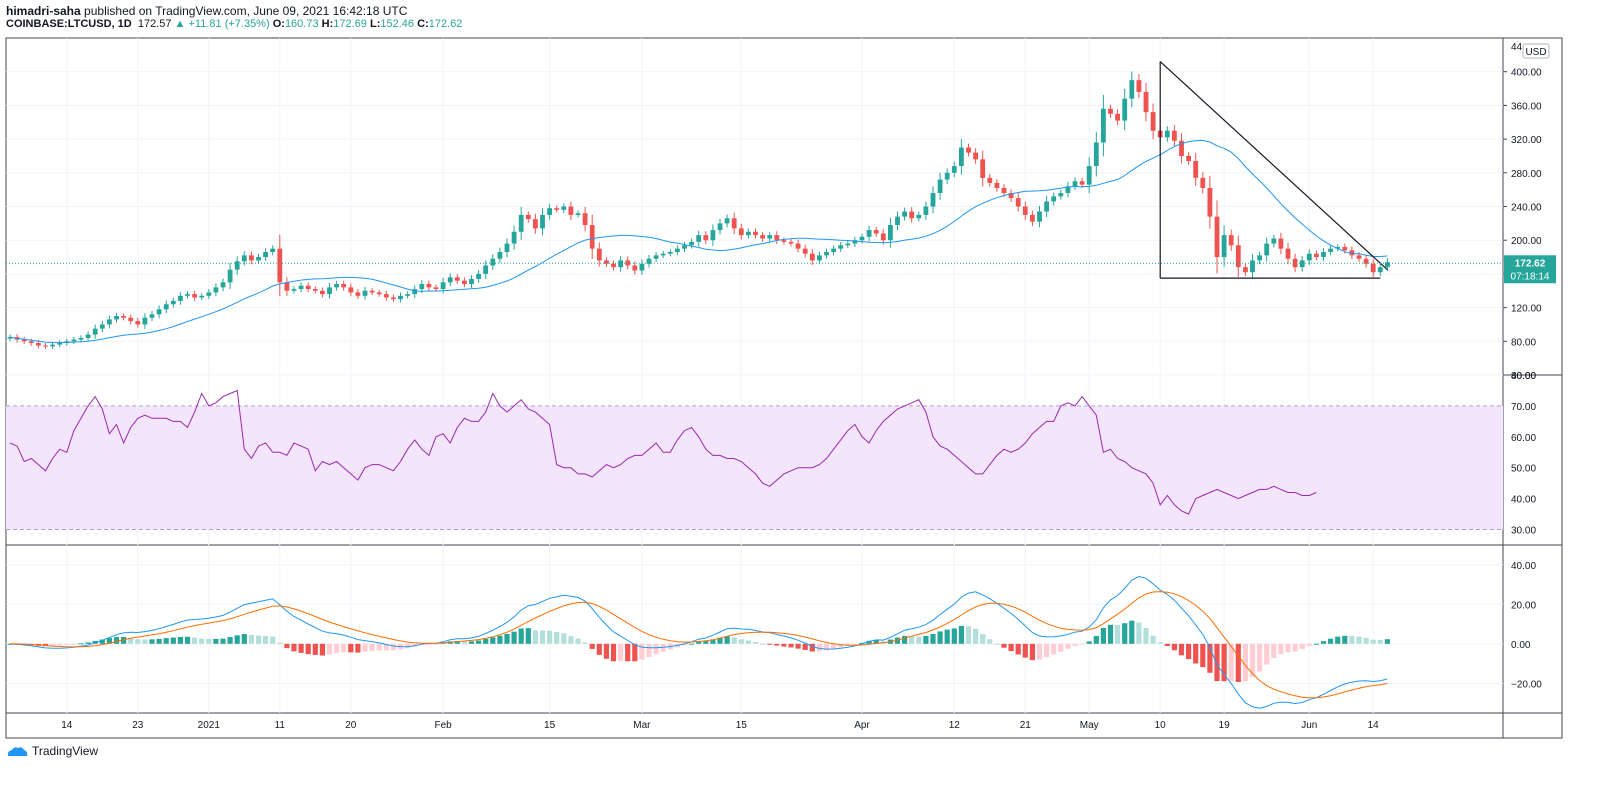  Describe the element at coordinates (1526, 174) in the screenshot. I see `price-tick-label: 280.00` at that location.